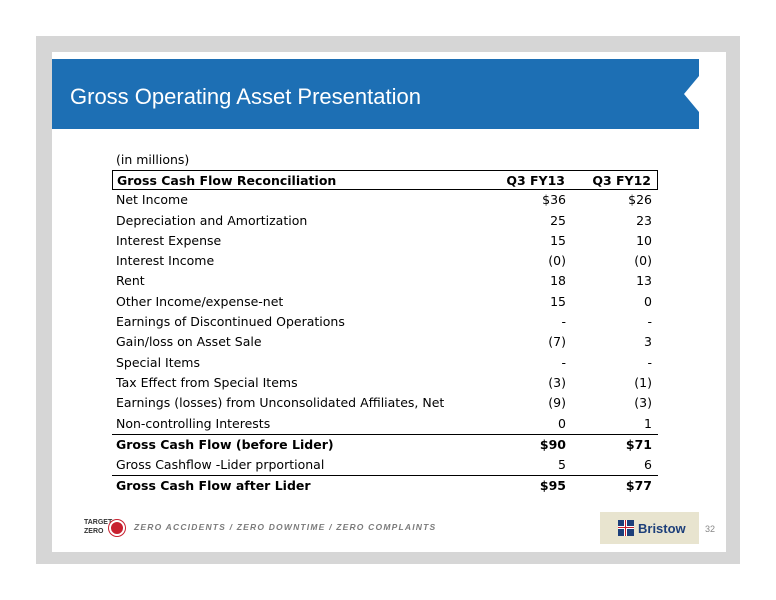  What do you see at coordinates (213, 486) in the screenshot?
I see `row-label: Gross Cash Flow after Lider` at bounding box center [213, 486].